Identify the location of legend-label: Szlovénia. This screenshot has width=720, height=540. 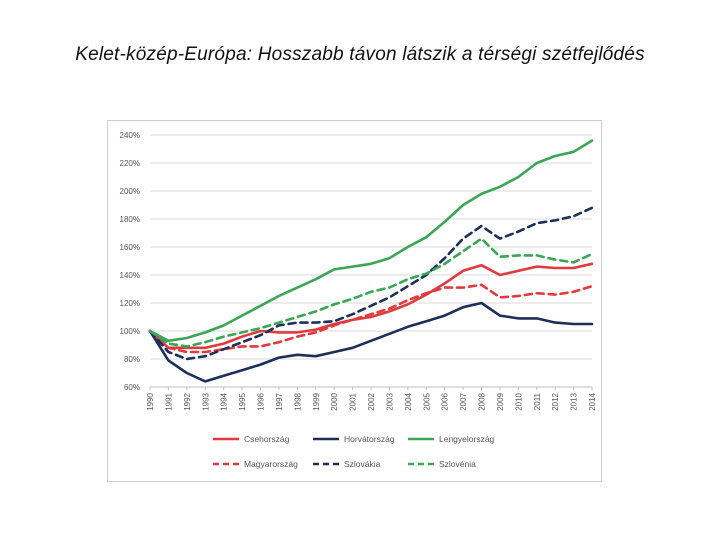
(457, 464).